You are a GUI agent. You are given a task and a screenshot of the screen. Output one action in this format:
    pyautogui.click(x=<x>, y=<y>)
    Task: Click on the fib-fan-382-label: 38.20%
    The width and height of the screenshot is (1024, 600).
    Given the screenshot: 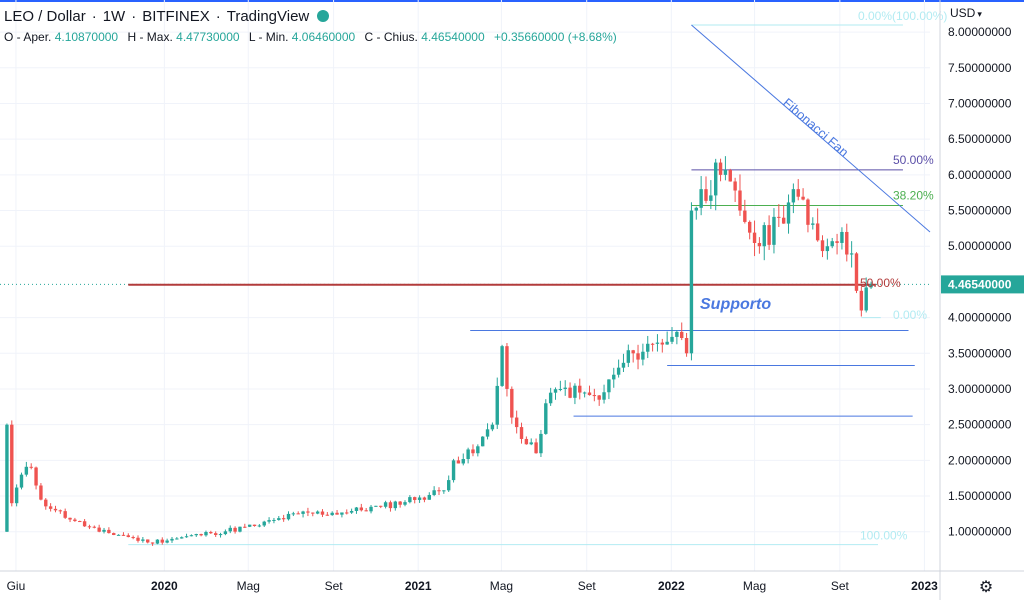 What is the action you would take?
    pyautogui.click(x=913, y=196)
    